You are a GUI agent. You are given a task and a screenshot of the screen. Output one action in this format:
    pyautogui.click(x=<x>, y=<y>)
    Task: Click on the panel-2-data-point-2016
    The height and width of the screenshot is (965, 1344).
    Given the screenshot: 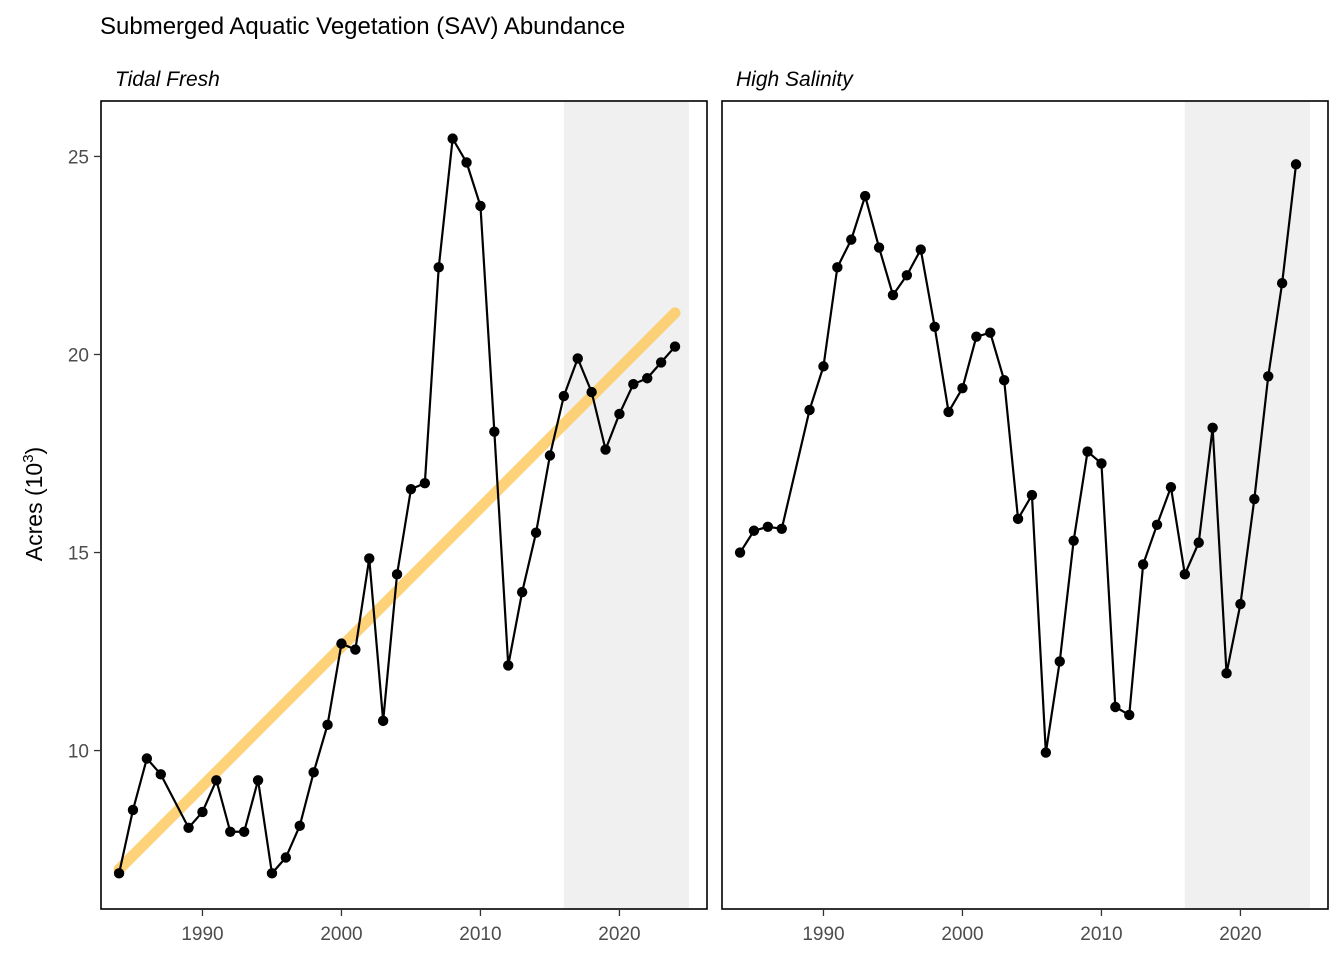 What is the action you would take?
    pyautogui.click(x=1185, y=574)
    